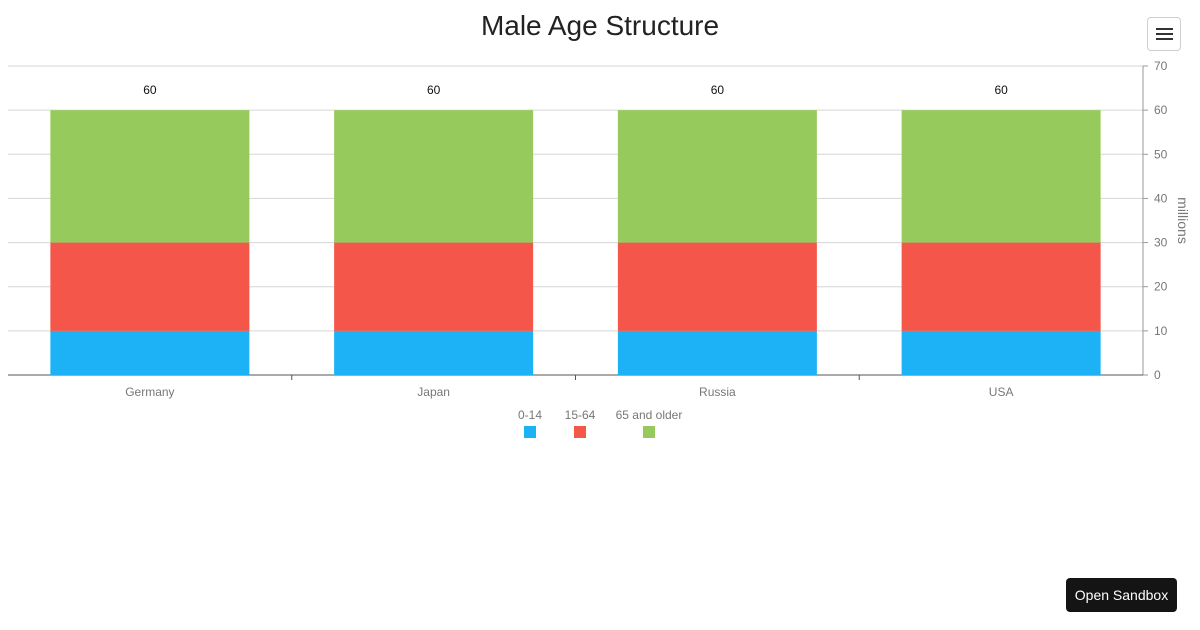 The height and width of the screenshot is (630, 1200). I want to click on menu-button, so click(1164, 34).